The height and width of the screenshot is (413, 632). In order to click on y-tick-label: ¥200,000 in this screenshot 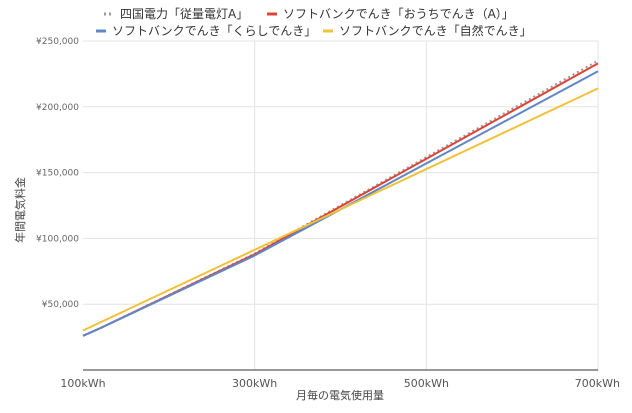, I will do `click(57, 108)`.